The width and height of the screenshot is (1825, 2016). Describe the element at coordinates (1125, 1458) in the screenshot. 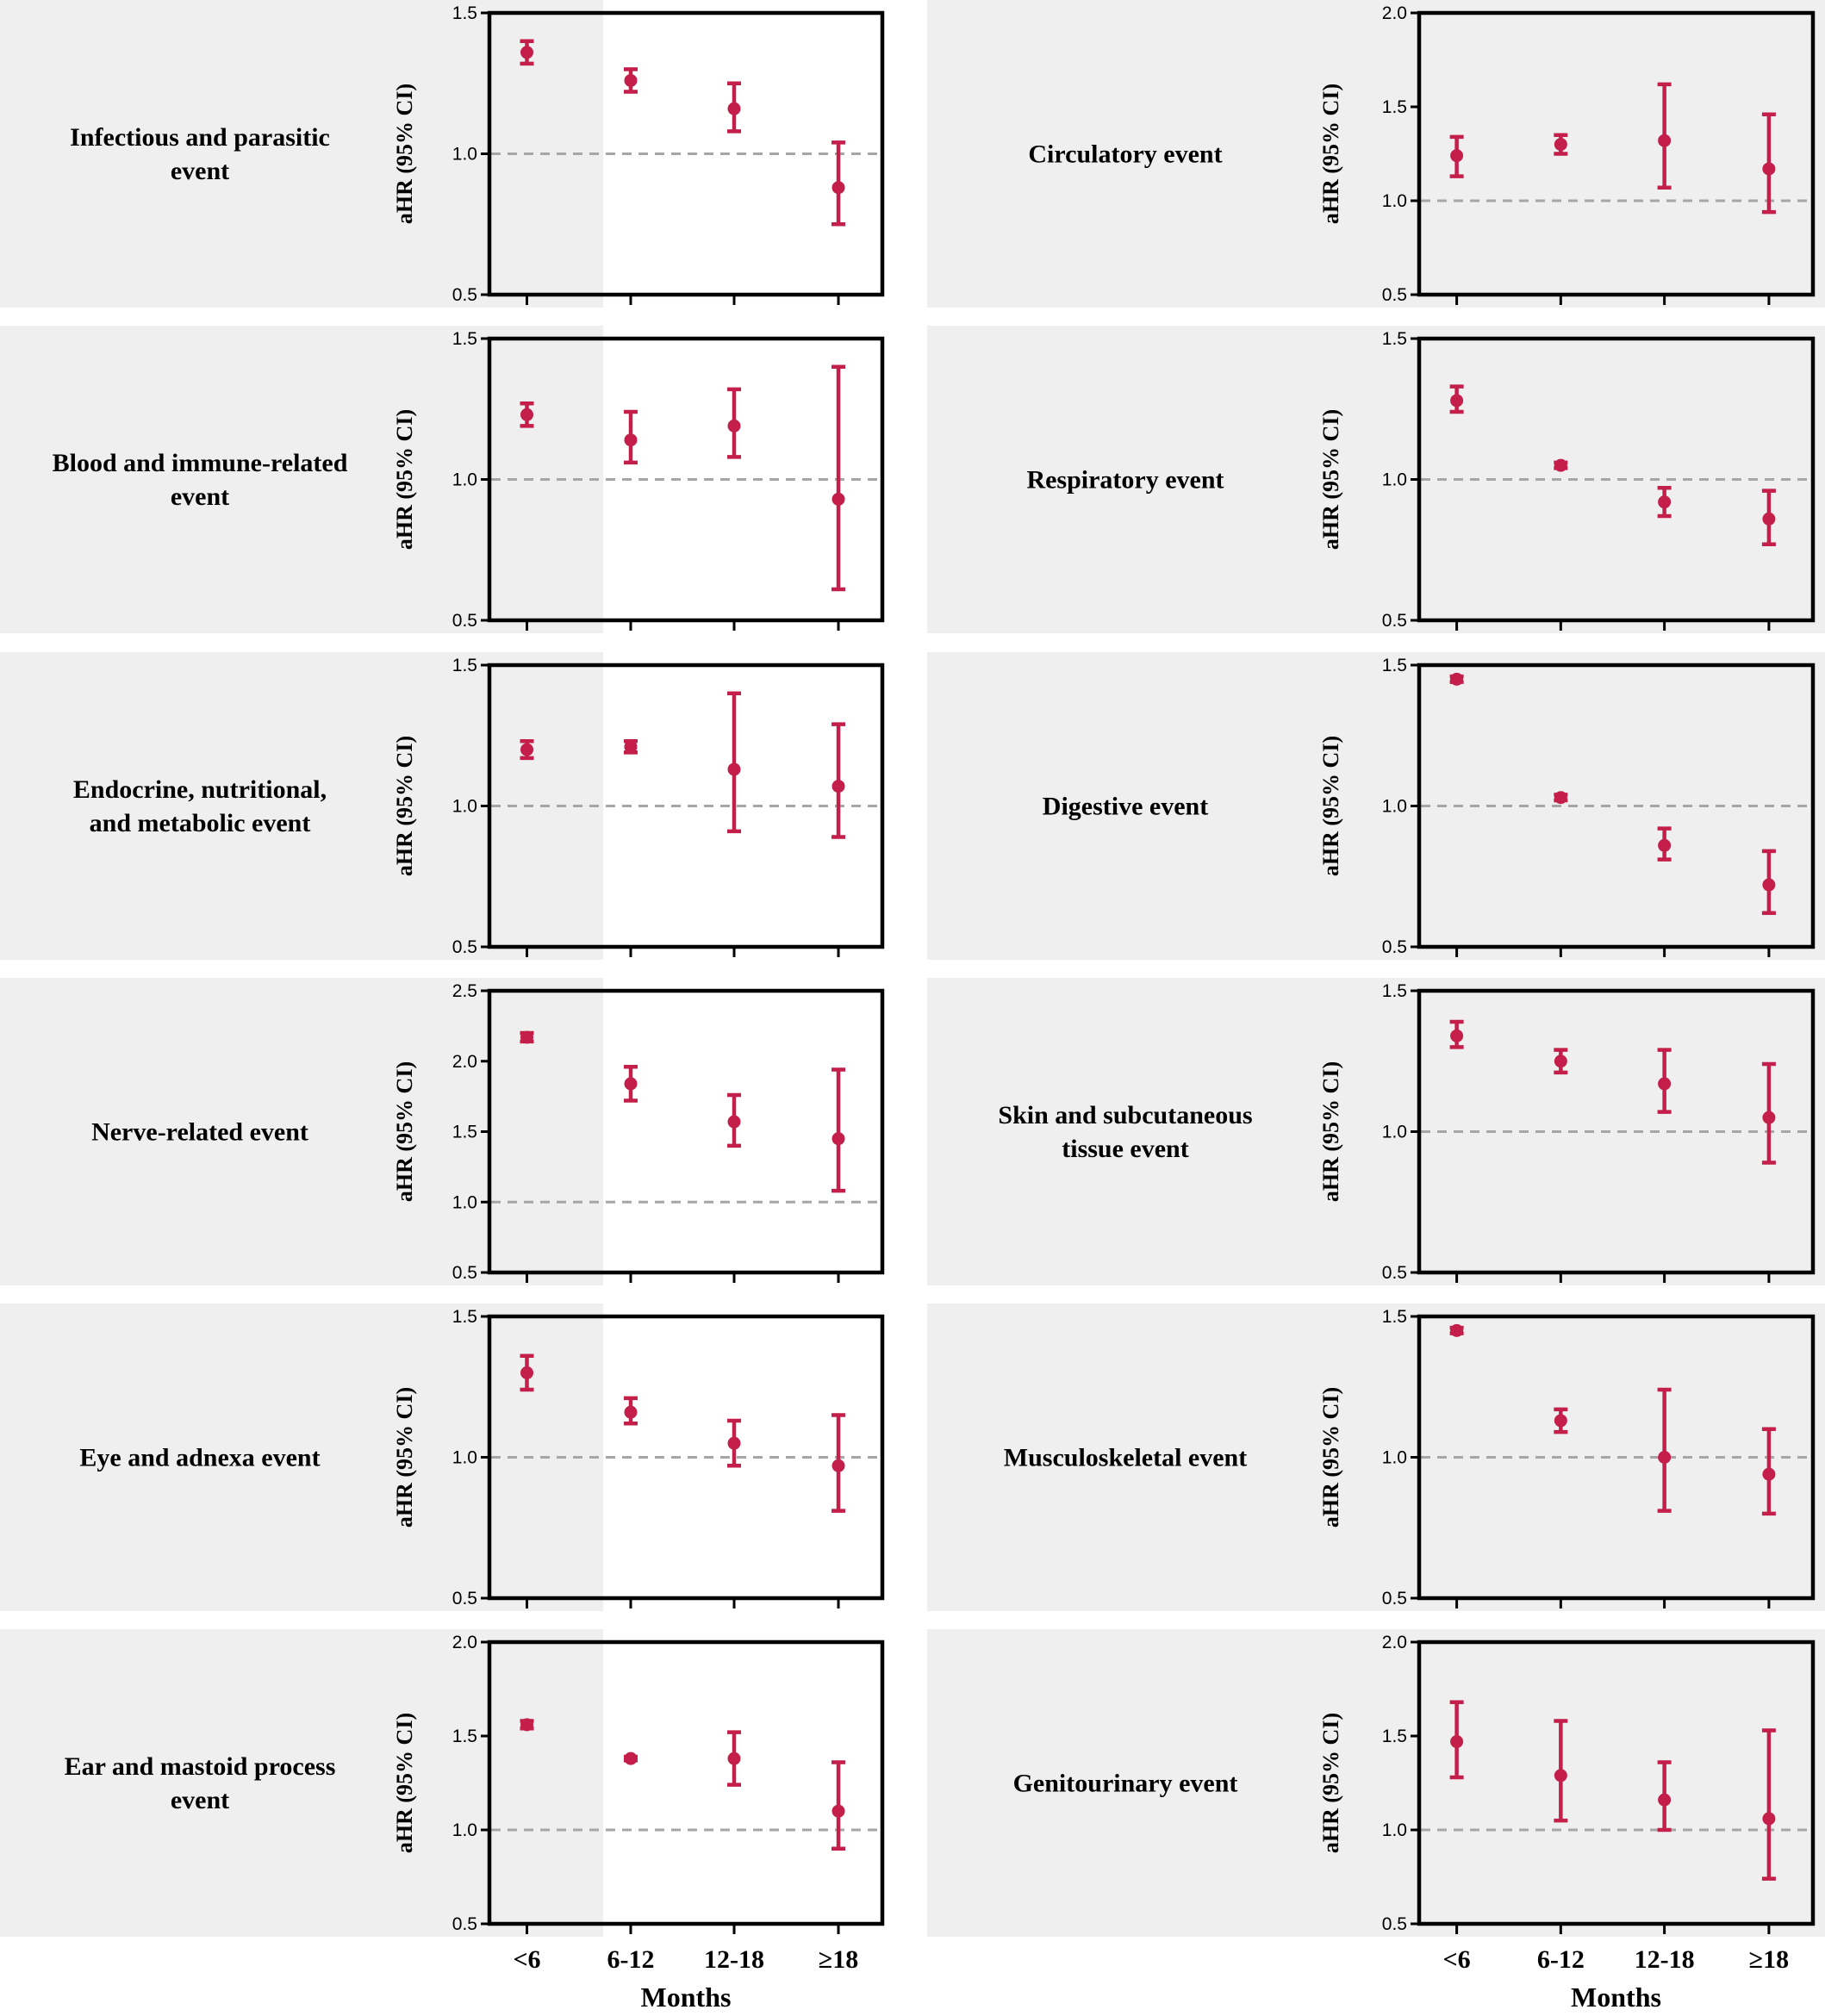

I see `panel-title-line: Musculoskeletal event` at that location.